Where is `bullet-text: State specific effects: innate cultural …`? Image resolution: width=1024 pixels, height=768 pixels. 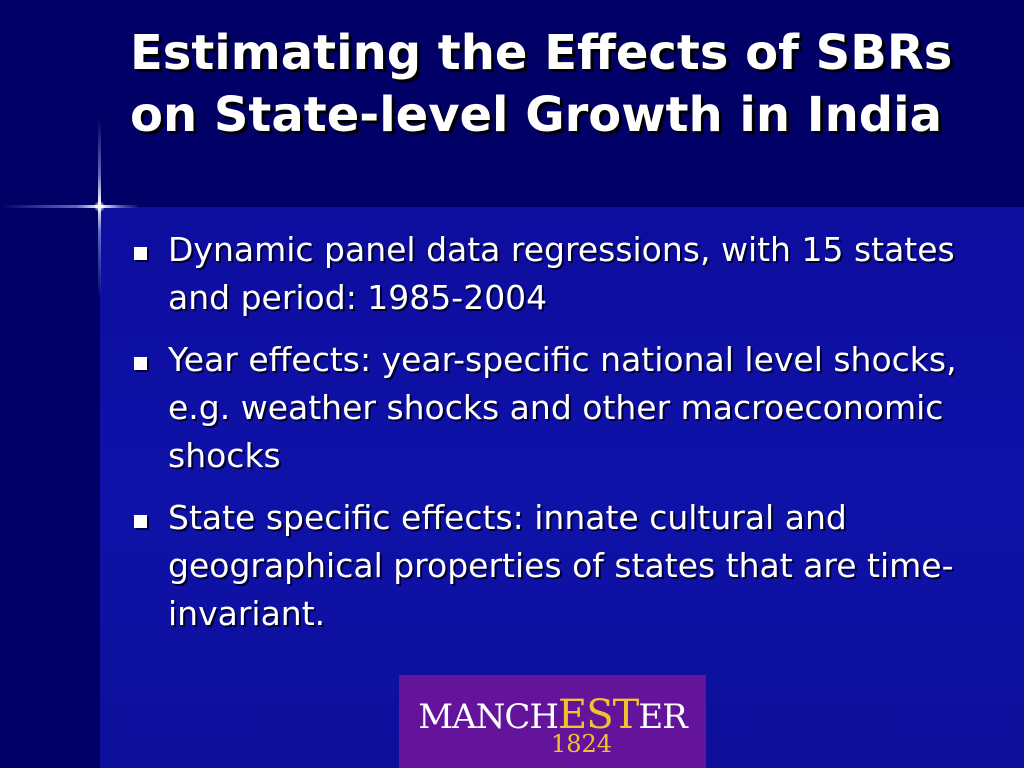
bullet-text: State specific effects: innate cultural … is located at coordinates (561, 565).